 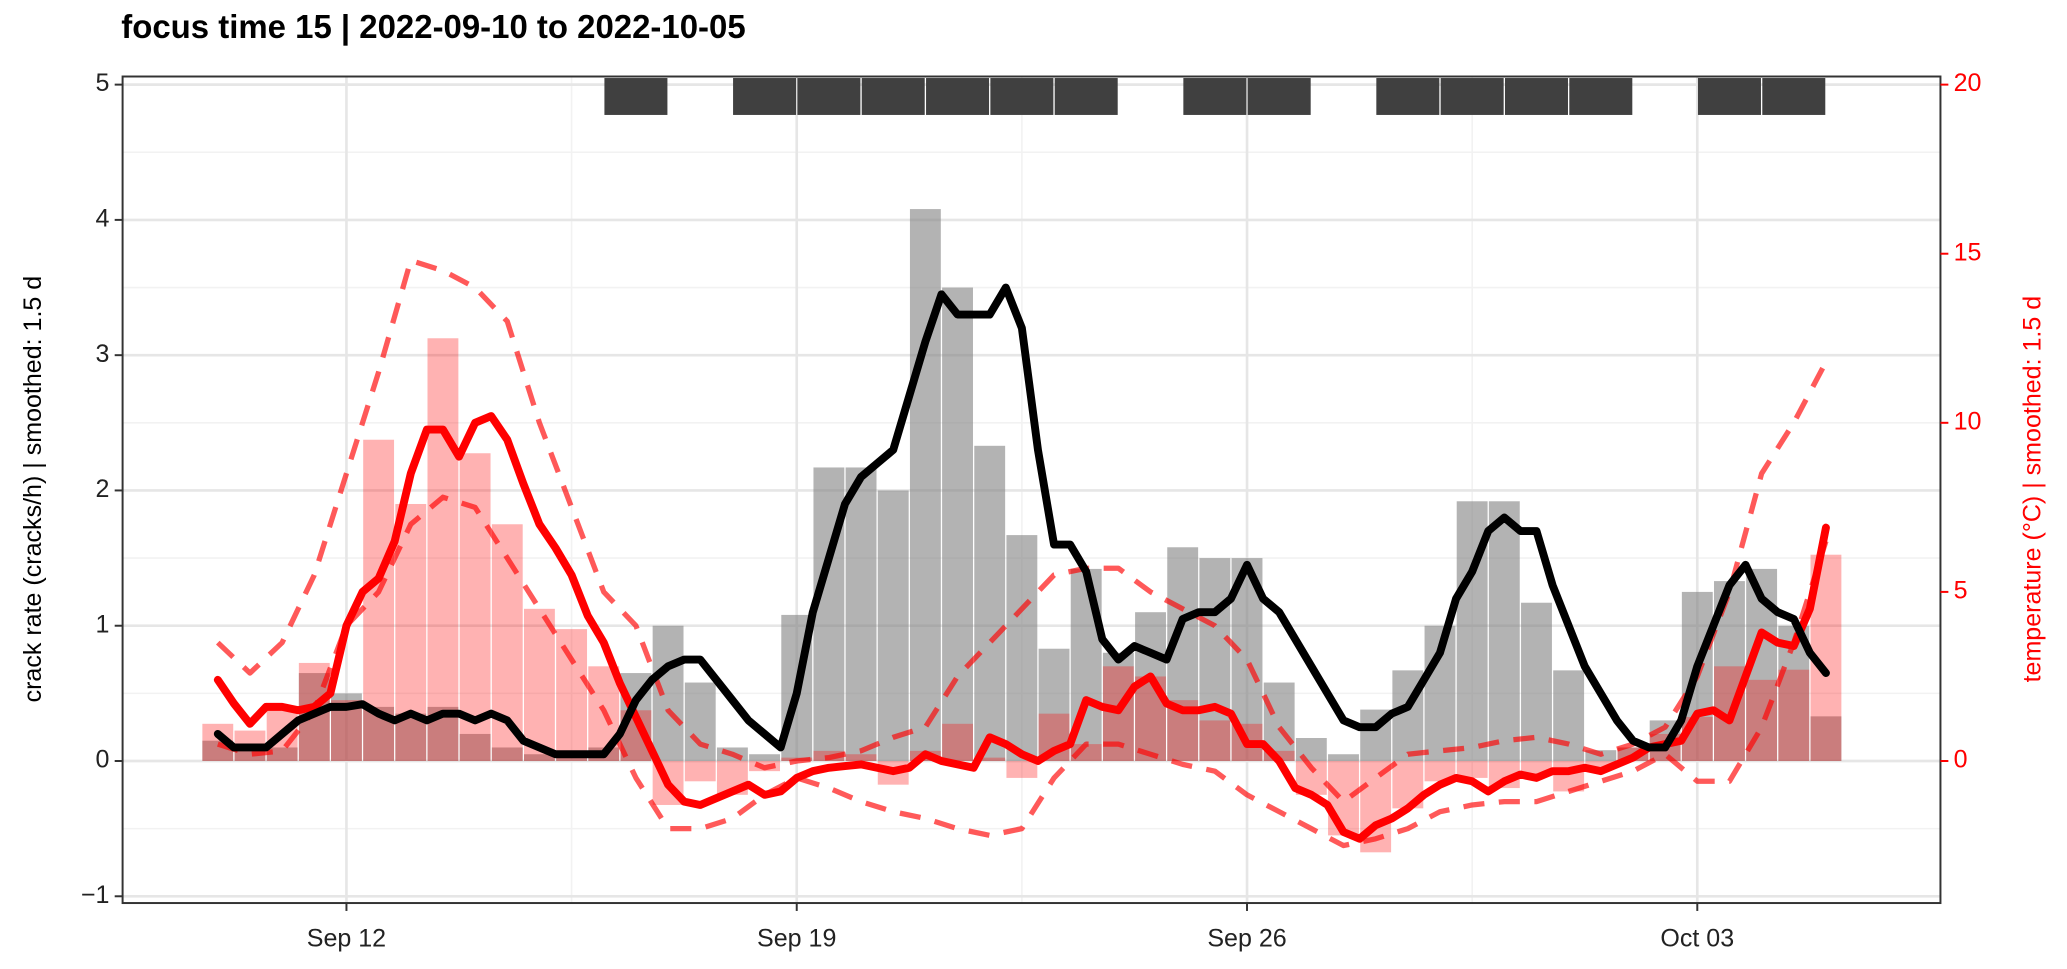 I want to click on y2-tick-label: 15, so click(x=1968, y=252).